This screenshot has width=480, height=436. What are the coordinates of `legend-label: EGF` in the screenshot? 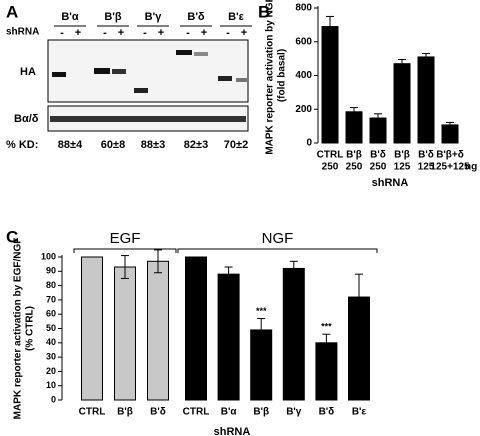 It's located at (125, 238).